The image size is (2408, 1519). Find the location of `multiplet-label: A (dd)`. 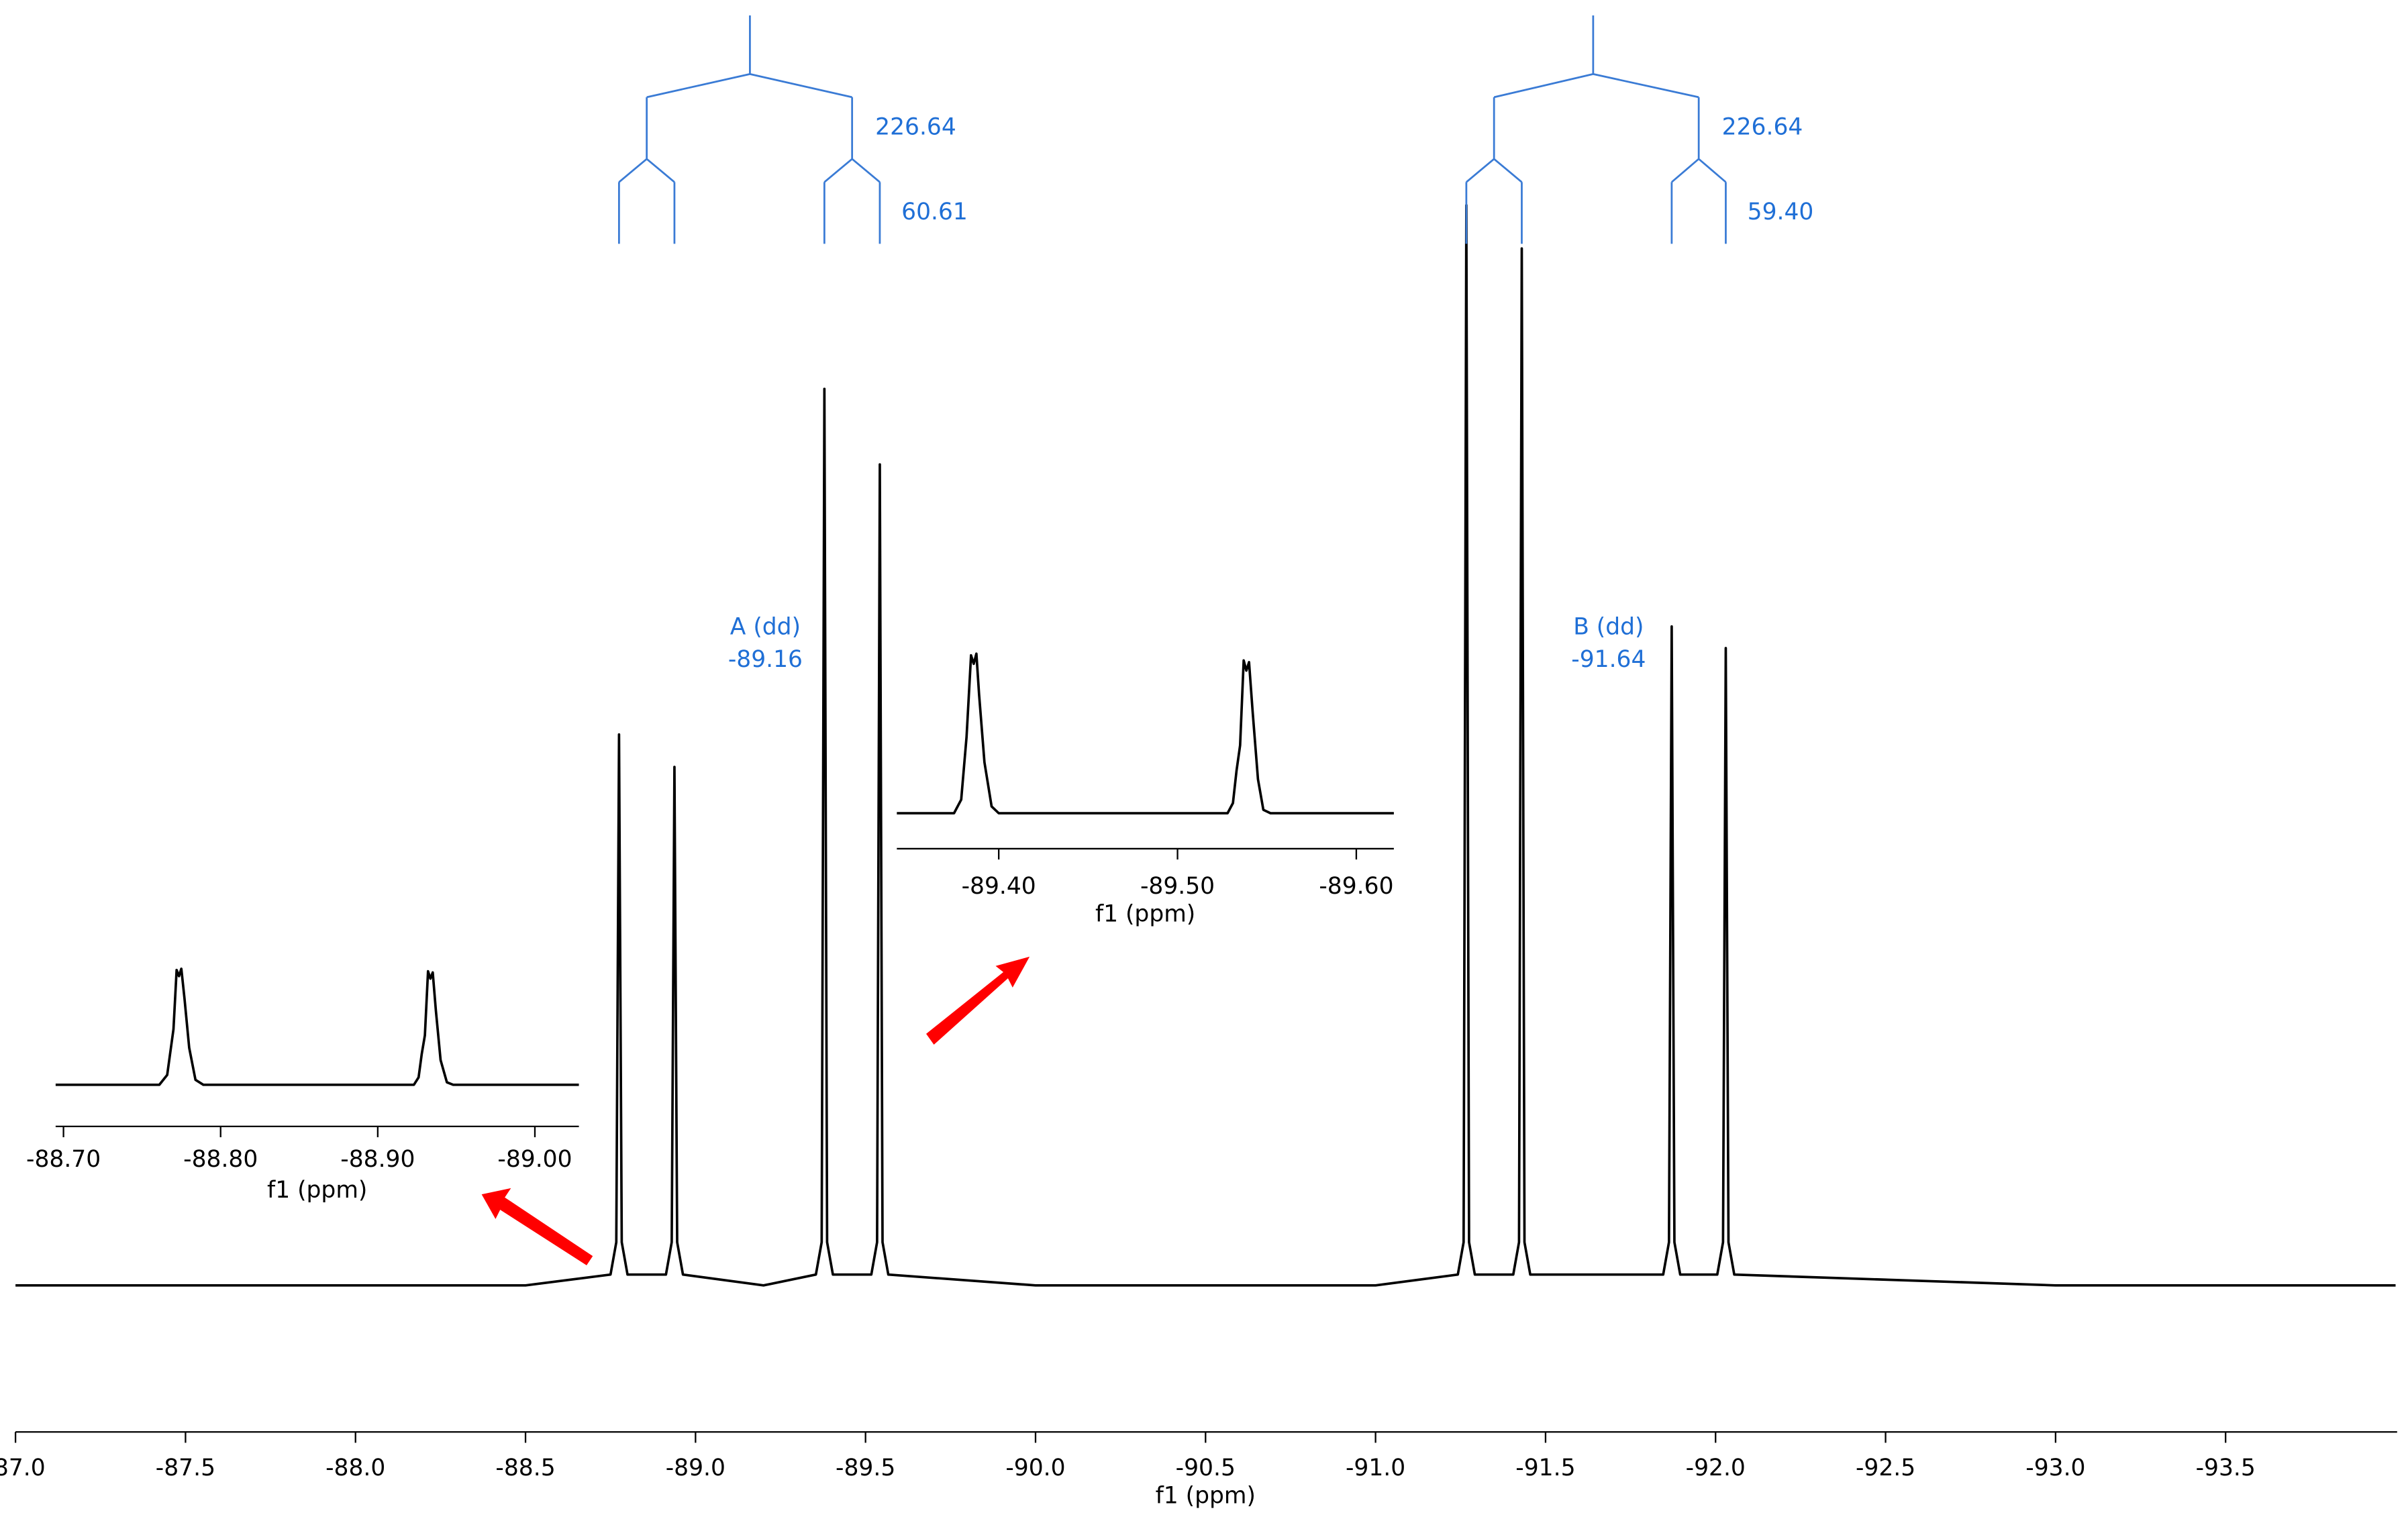

multiplet-label: A (dd) is located at coordinates (766, 627).